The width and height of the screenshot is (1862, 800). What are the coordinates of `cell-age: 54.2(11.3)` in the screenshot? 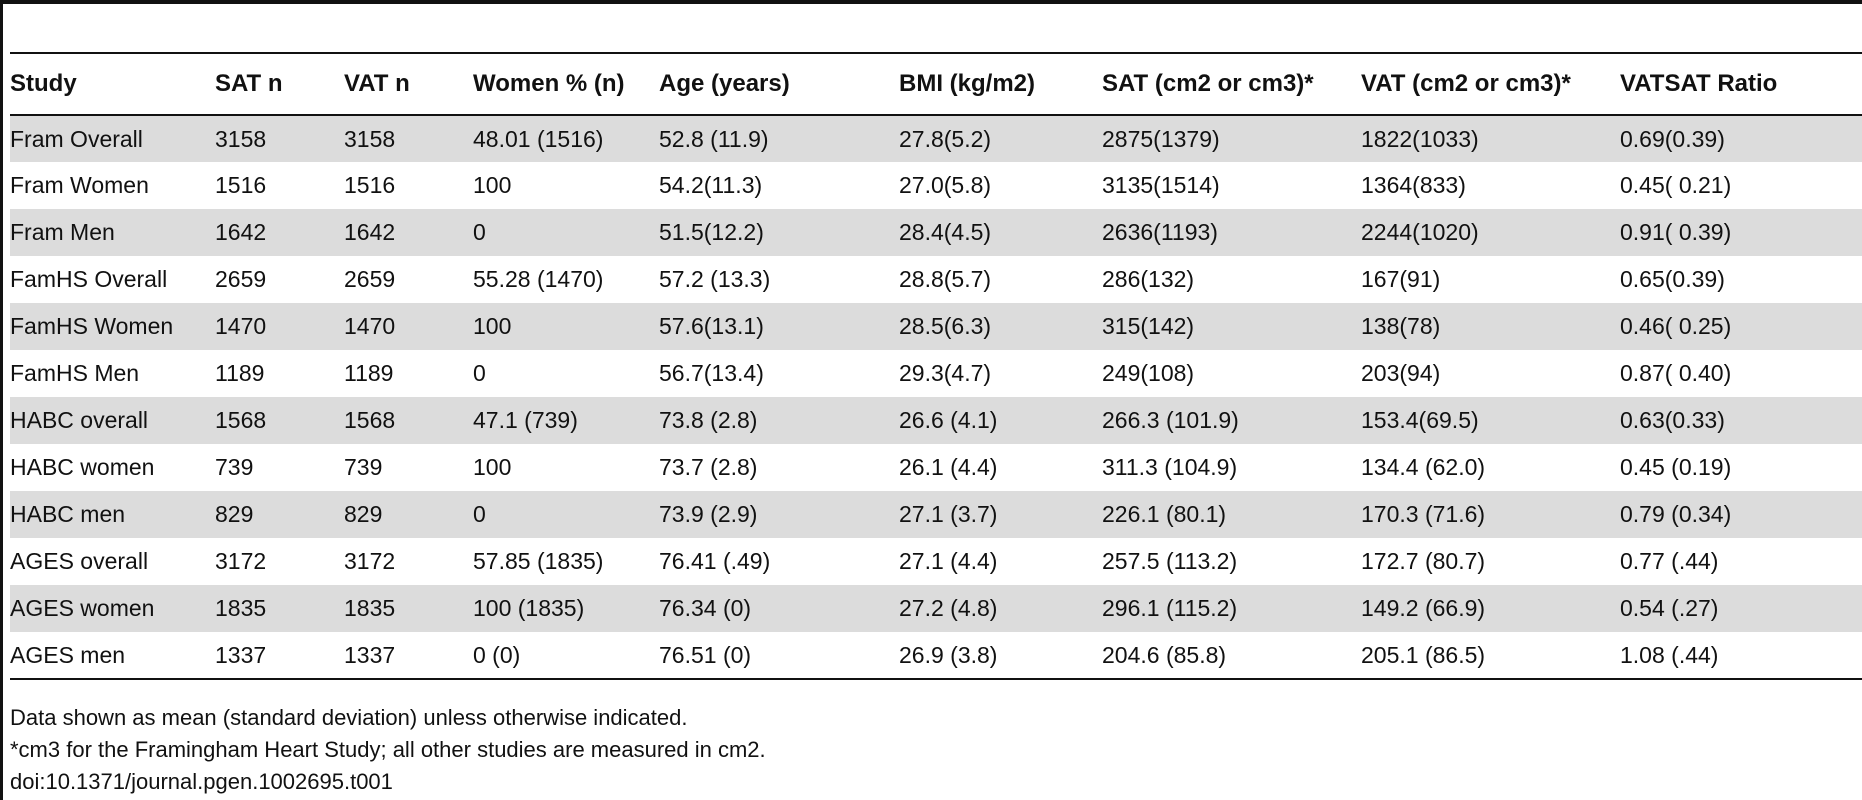 It's located at (711, 185).